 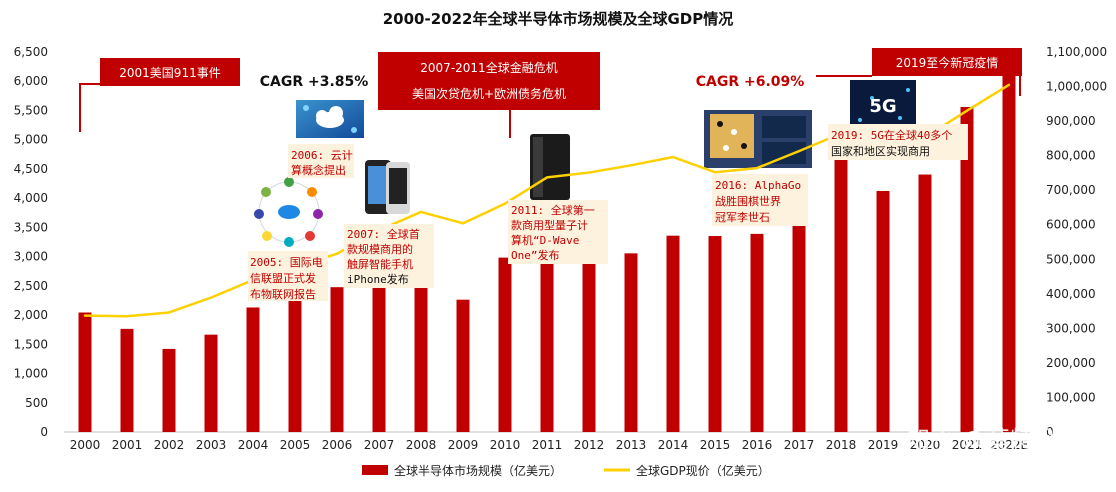 What do you see at coordinates (31, 169) in the screenshot?
I see `y-left-tick-label: 4,500` at bounding box center [31, 169].